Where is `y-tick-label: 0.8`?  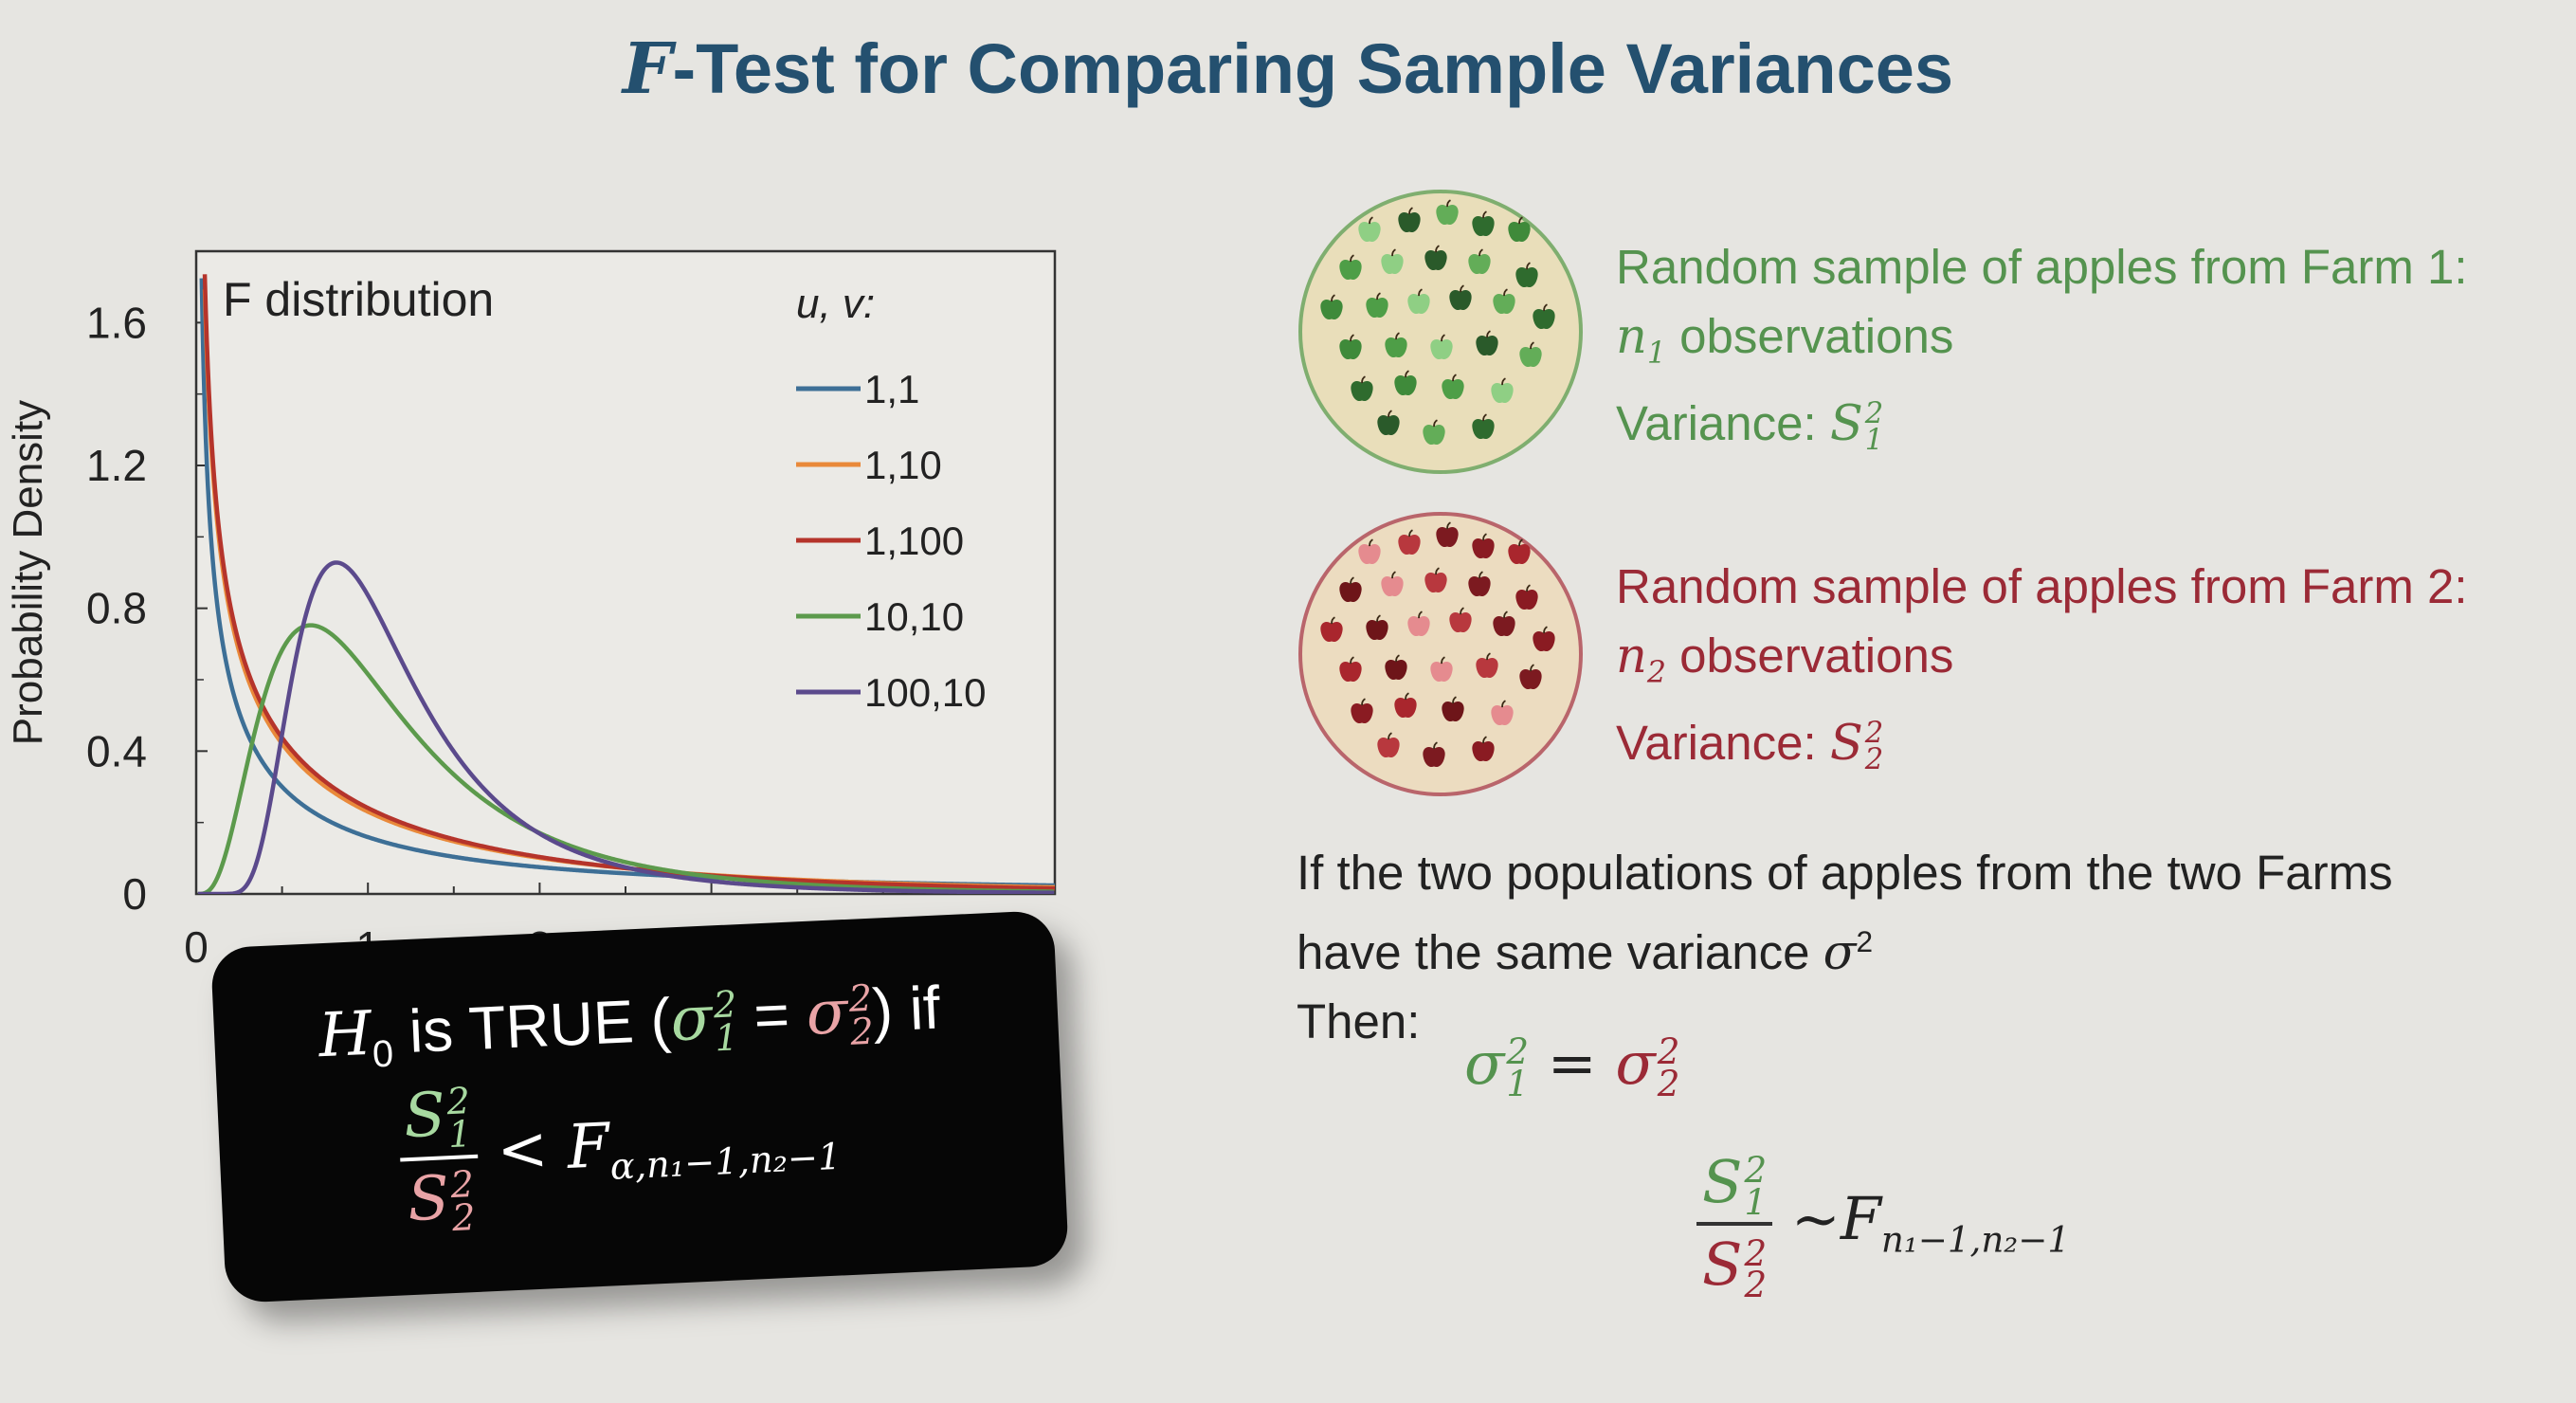
y-tick-label: 0.8 is located at coordinates (116, 608).